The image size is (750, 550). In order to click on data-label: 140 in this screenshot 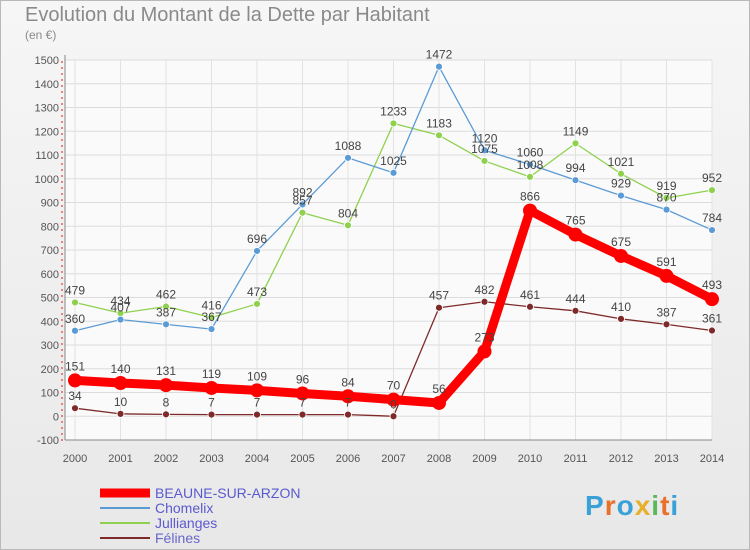, I will do `click(120, 369)`.